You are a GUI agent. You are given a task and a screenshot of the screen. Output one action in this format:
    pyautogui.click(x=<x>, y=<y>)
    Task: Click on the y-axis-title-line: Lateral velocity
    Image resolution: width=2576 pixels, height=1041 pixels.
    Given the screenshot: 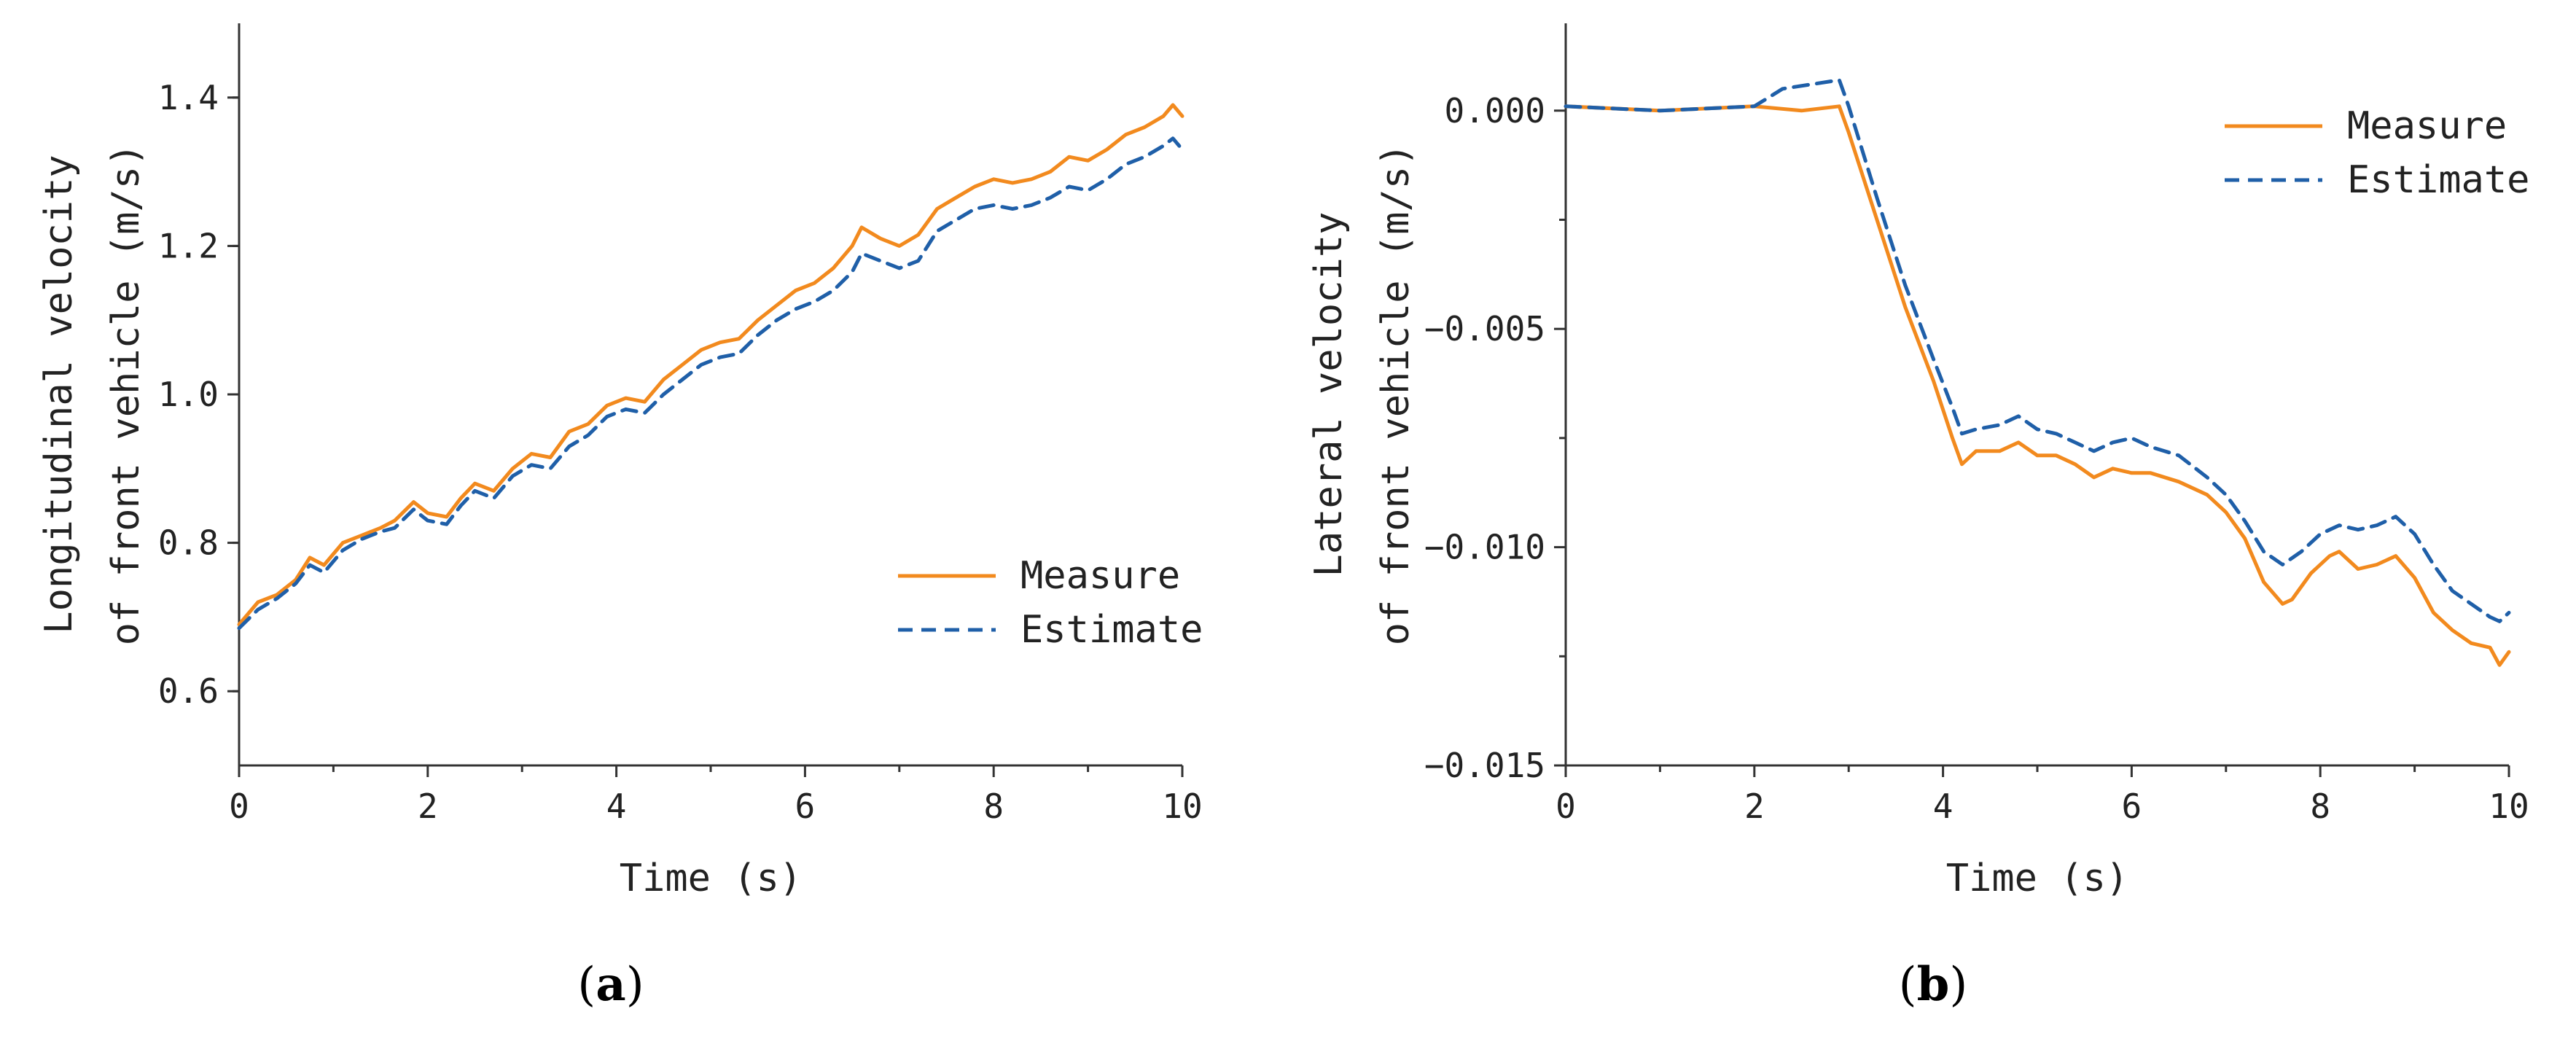 What is the action you would take?
    pyautogui.click(x=1329, y=394)
    